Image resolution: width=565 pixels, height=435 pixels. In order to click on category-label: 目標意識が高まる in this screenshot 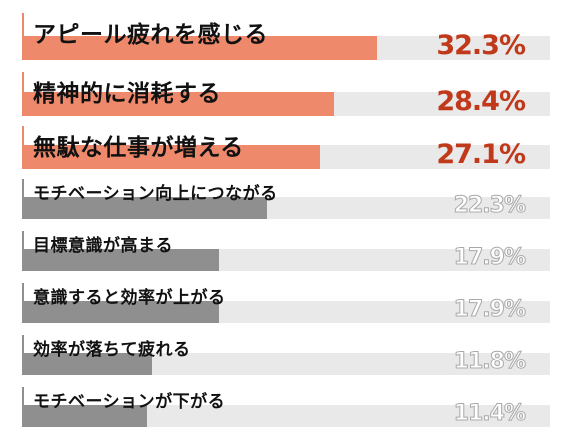, I will do `click(103, 246)`.